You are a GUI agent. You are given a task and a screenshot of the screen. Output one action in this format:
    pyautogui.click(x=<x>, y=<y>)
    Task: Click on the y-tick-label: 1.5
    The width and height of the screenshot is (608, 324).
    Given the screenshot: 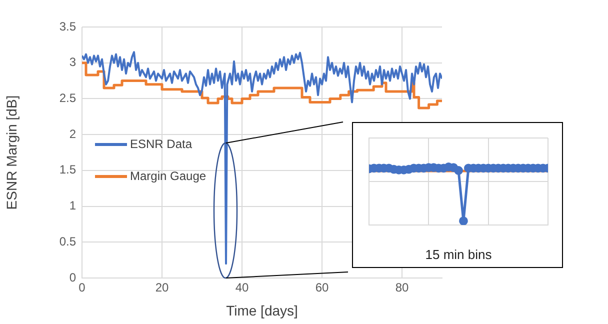 What is the action you would take?
    pyautogui.click(x=67, y=169)
    